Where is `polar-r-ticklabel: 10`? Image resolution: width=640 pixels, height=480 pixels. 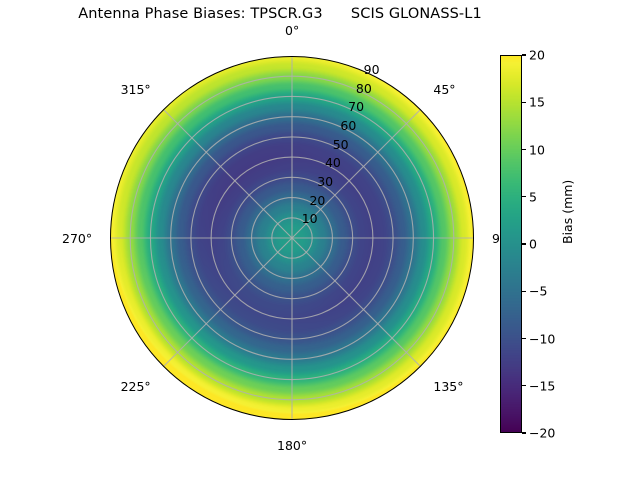
polar-r-ticklabel: 10 is located at coordinates (309, 219).